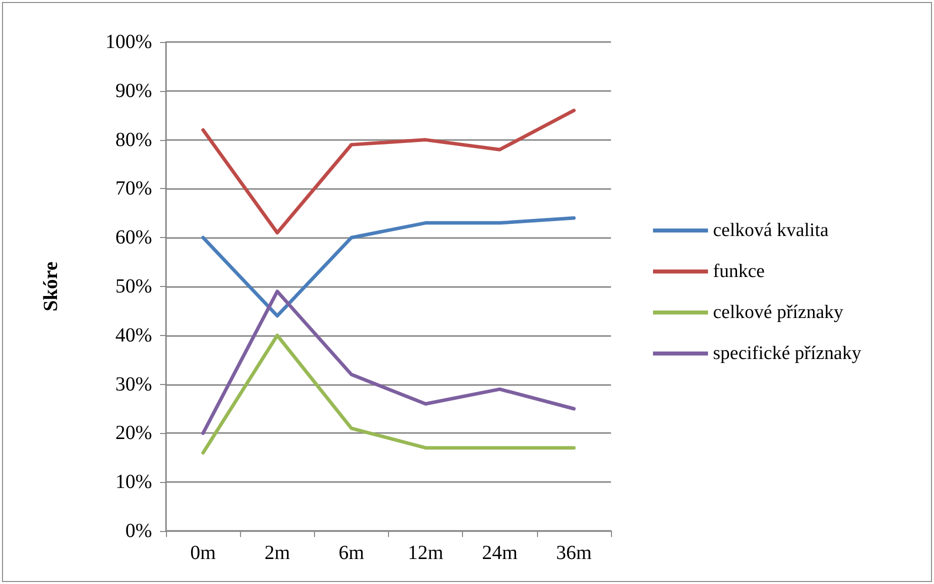 This screenshot has width=934, height=584. Describe the element at coordinates (133, 139) in the screenshot. I see `y-tick-label: 80%` at that location.